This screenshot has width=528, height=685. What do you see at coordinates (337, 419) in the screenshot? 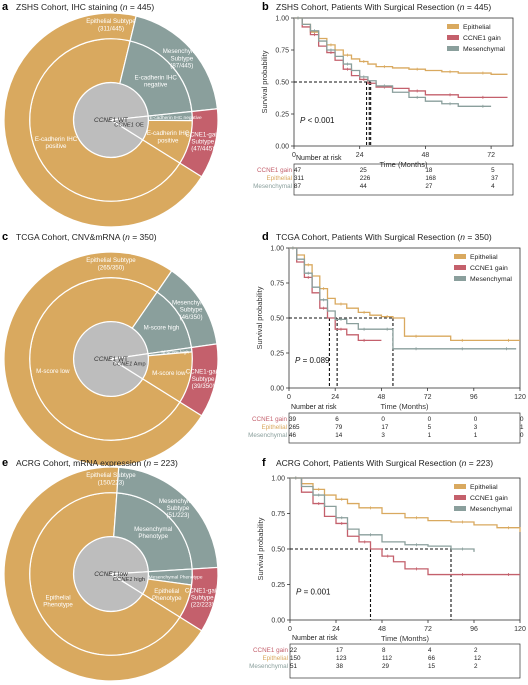
I see `risk-cell: 6` at bounding box center [337, 419].